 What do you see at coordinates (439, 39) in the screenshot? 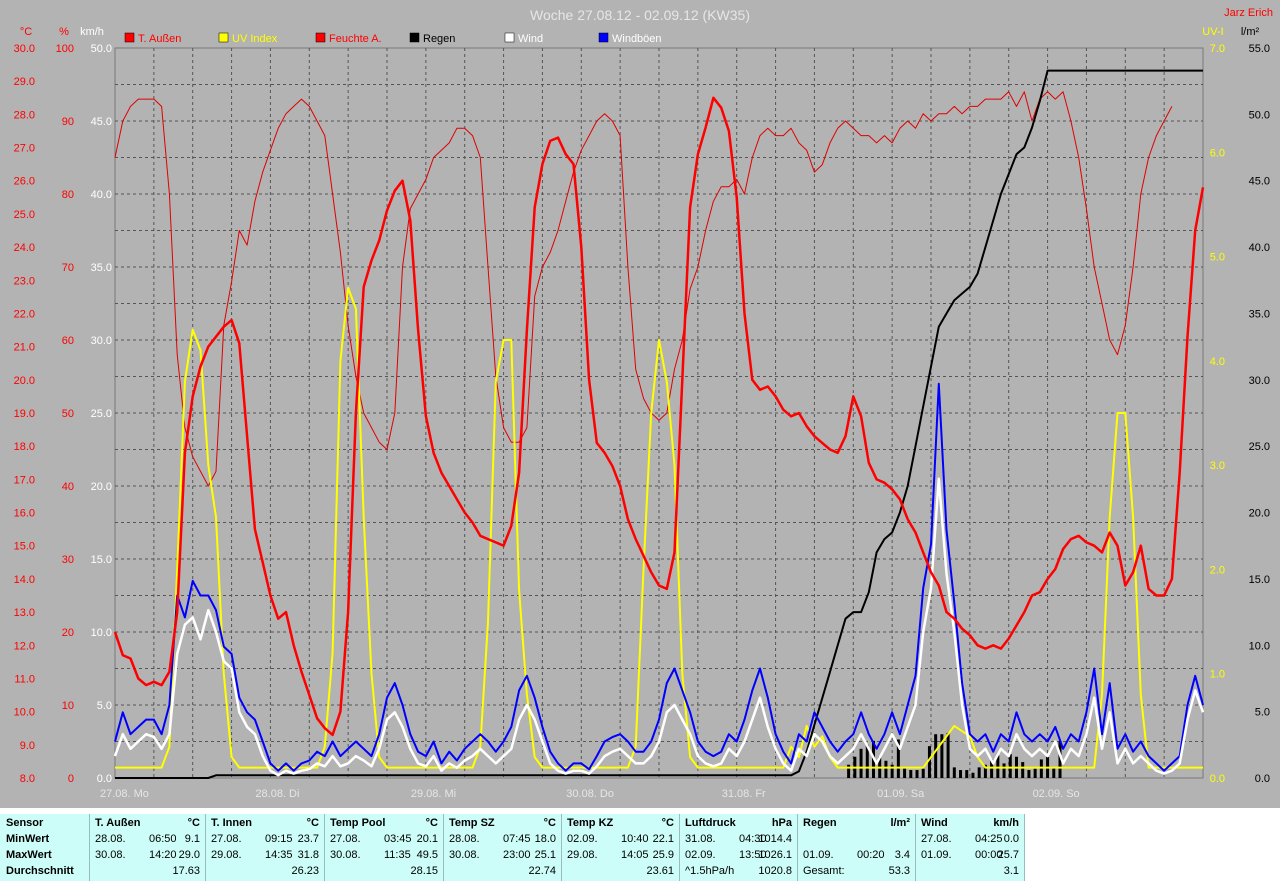
I see `legend-label: Regen` at bounding box center [439, 39].